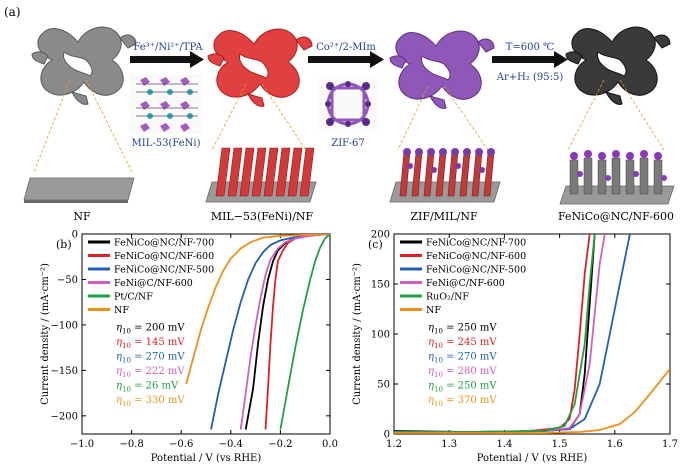 This screenshot has height=476, width=700. Describe the element at coordinates (380, 335) in the screenshot. I see `y-tick-label: 100` at that location.